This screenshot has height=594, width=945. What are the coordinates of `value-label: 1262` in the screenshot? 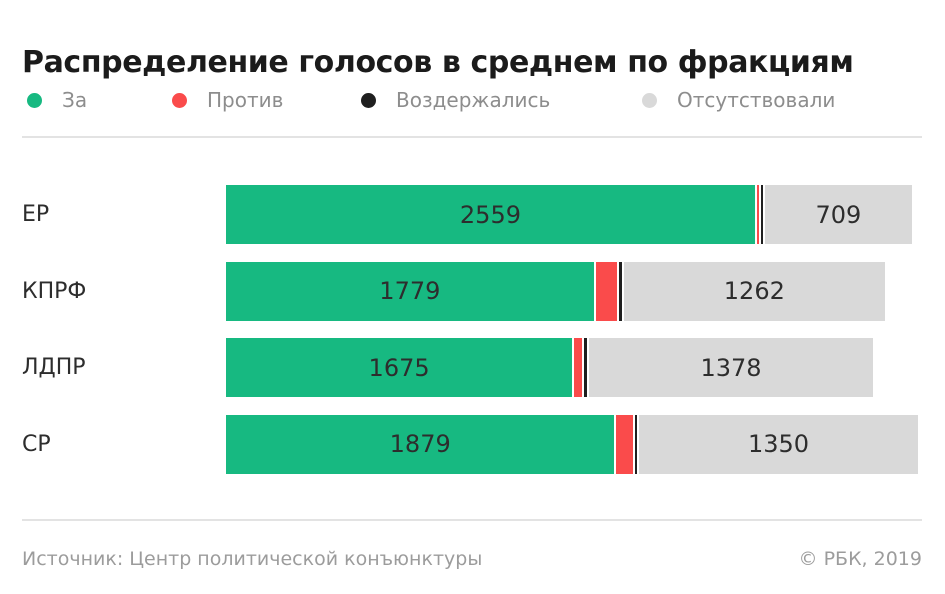 It's located at (754, 291).